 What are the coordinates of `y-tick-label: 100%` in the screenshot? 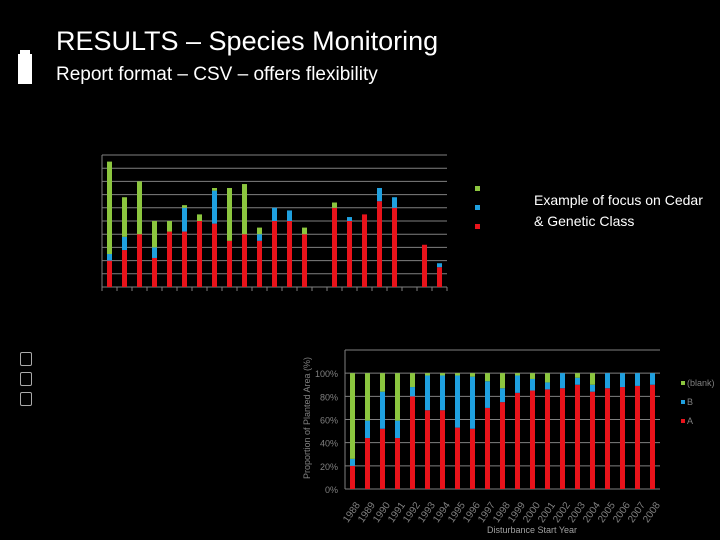 It's located at (326, 374).